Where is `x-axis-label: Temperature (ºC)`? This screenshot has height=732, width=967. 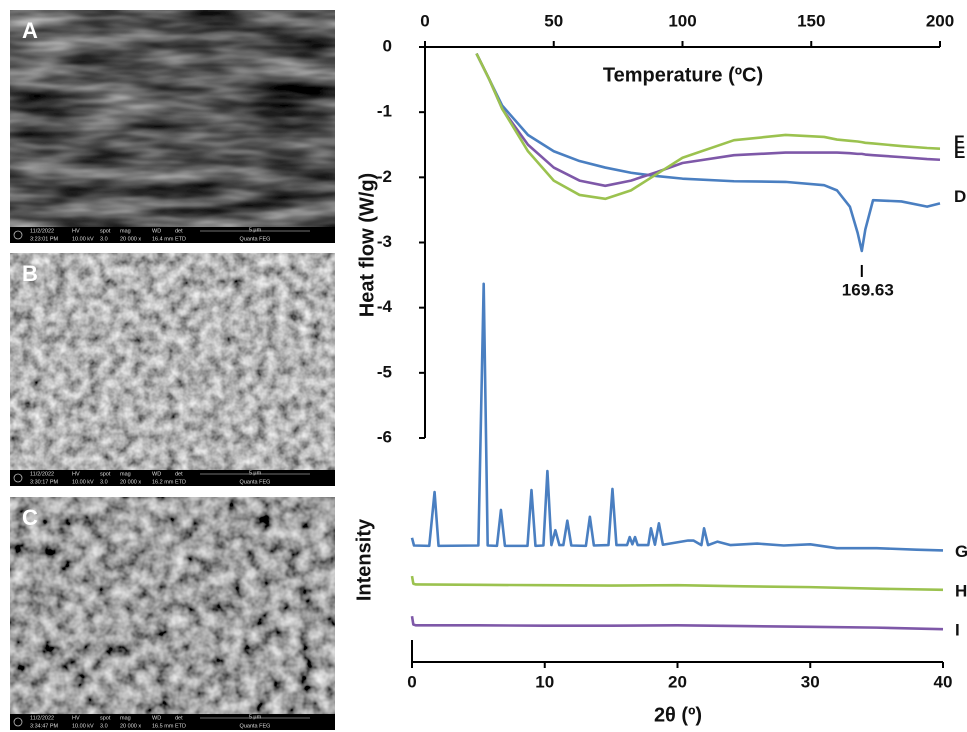 x-axis-label: Temperature (ºC) is located at coordinates (683, 75).